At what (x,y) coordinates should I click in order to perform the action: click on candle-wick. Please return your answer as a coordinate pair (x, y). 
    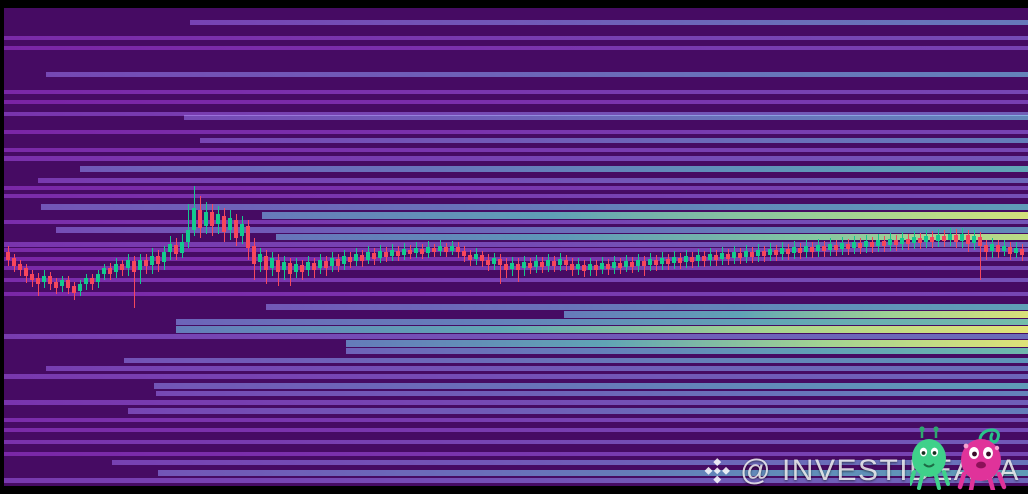
    Looking at the image, I should click on (500, 269).